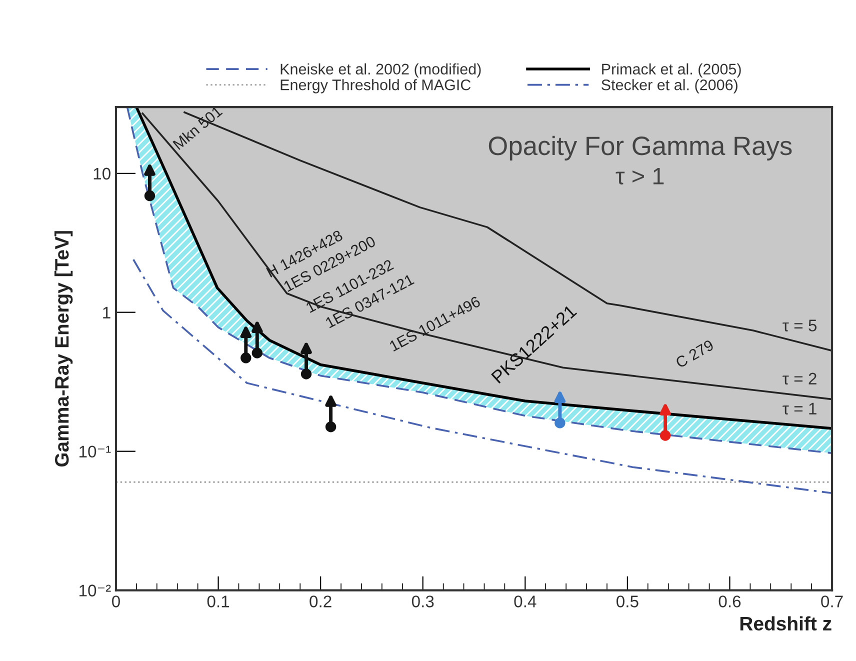 This screenshot has height=661, width=856. What do you see at coordinates (627, 602) in the screenshot?
I see `x-tick-label: 0.5` at bounding box center [627, 602].